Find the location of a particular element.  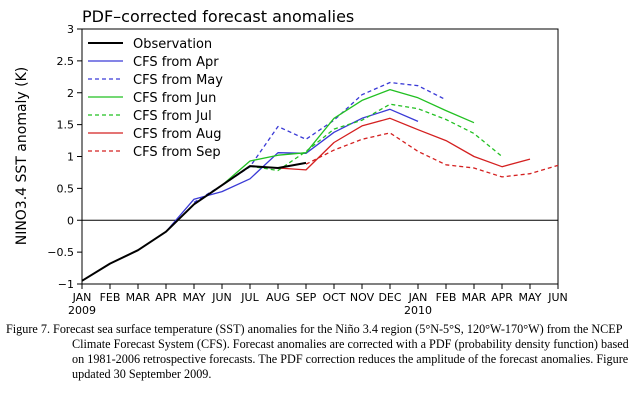

x-tick-label: DEC is located at coordinates (389, 297).